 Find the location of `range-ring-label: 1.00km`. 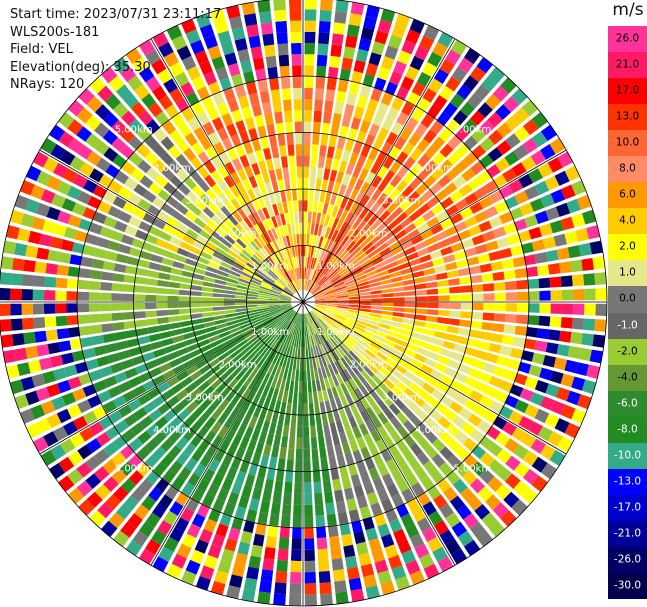

range-ring-label: 1.00km is located at coordinates (336, 266).